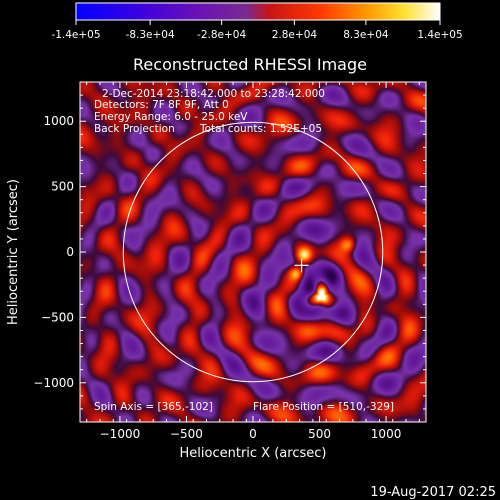 This screenshot has height=500, width=500. I want to click on colorbar-tick-label: 8.3e+04, so click(366, 35).